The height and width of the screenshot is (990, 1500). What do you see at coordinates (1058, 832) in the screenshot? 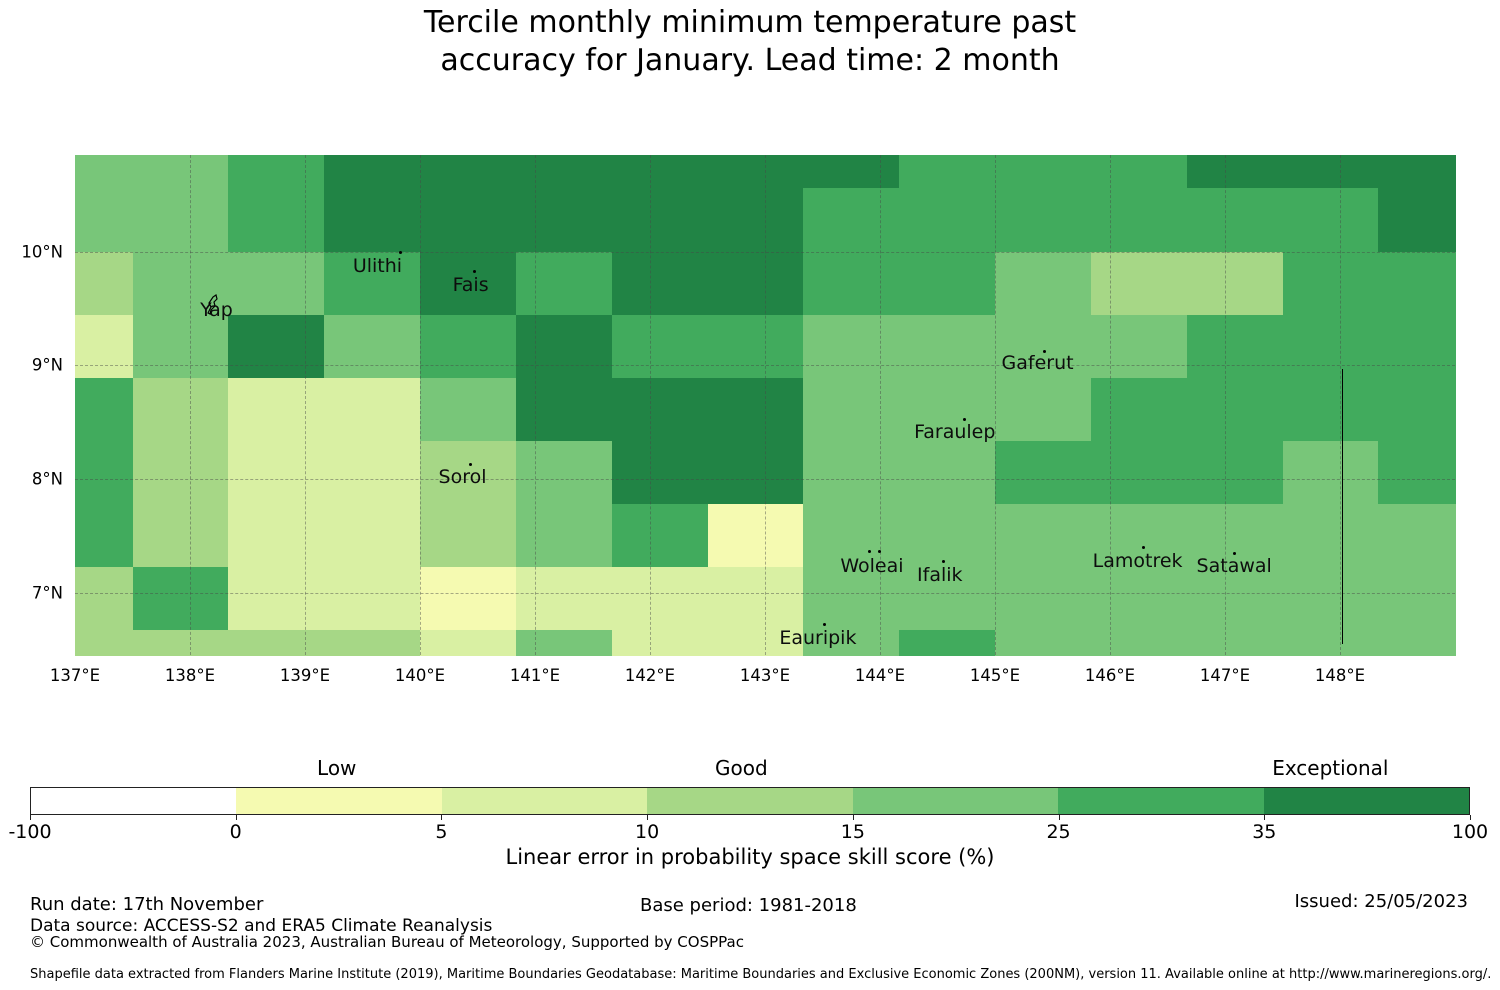
I see `colorbar-tick-label: 25` at bounding box center [1058, 832].